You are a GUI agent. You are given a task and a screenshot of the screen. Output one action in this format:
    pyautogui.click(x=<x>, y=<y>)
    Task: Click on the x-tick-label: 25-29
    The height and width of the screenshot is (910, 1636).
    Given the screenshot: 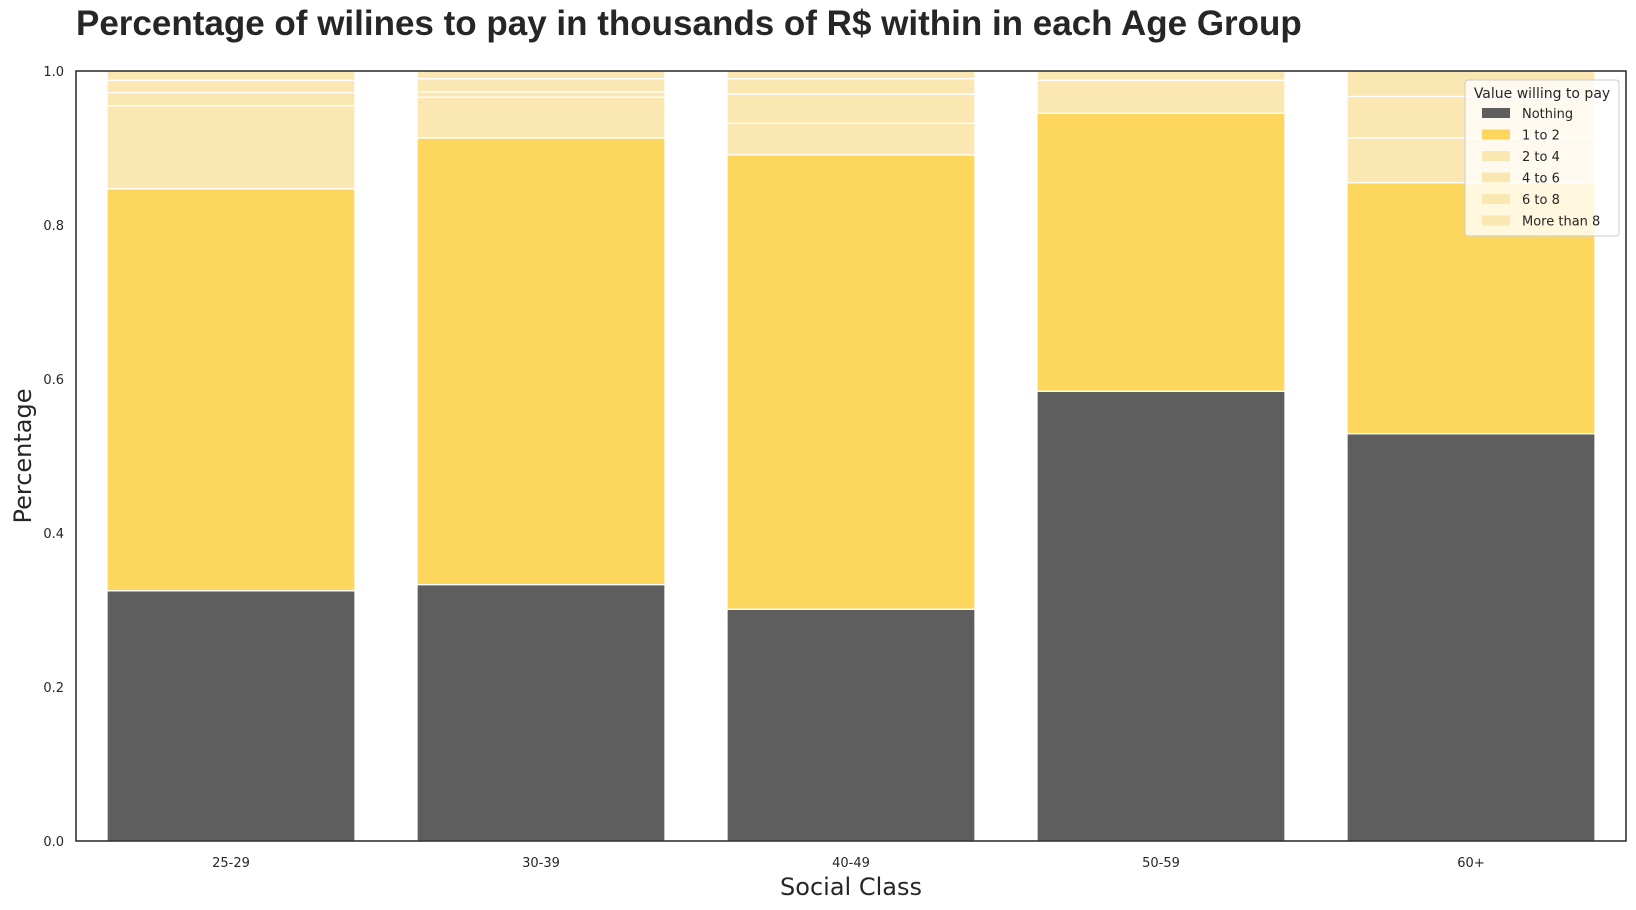 What is the action you would take?
    pyautogui.click(x=231, y=863)
    